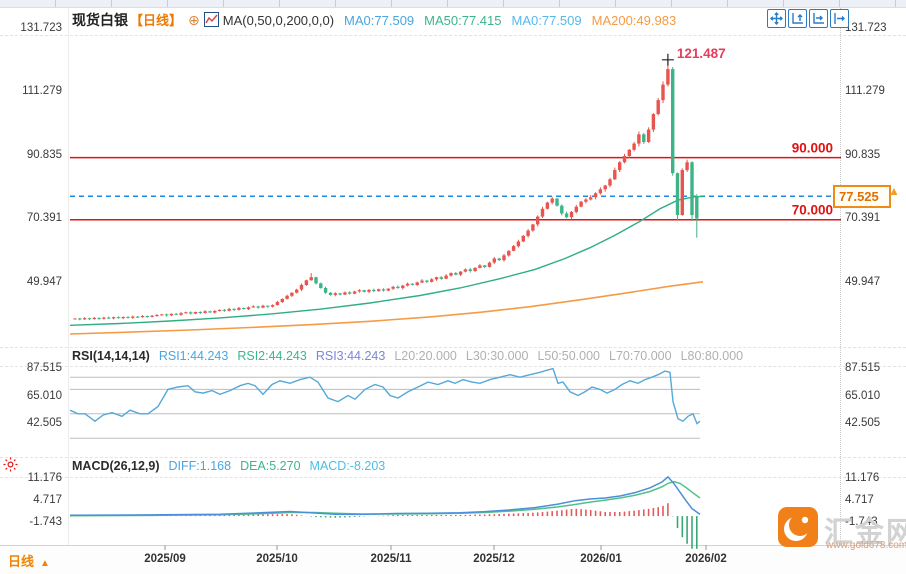 The width and height of the screenshot is (906, 574). What do you see at coordinates (818, 18) in the screenshot?
I see `x-axis-zoom-icon` at bounding box center [818, 18].